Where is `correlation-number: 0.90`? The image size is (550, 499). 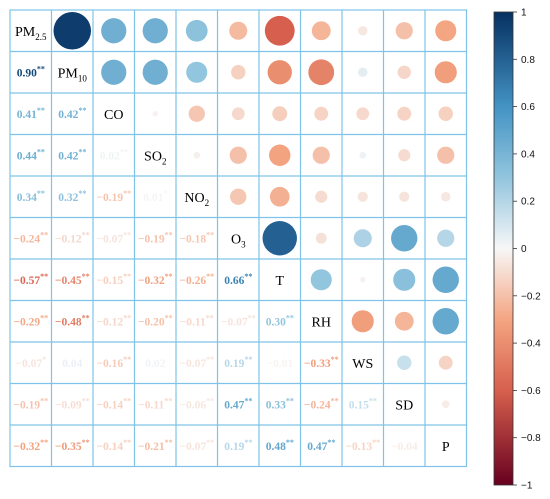 correlation-number: 0.90 is located at coordinates (27, 73).